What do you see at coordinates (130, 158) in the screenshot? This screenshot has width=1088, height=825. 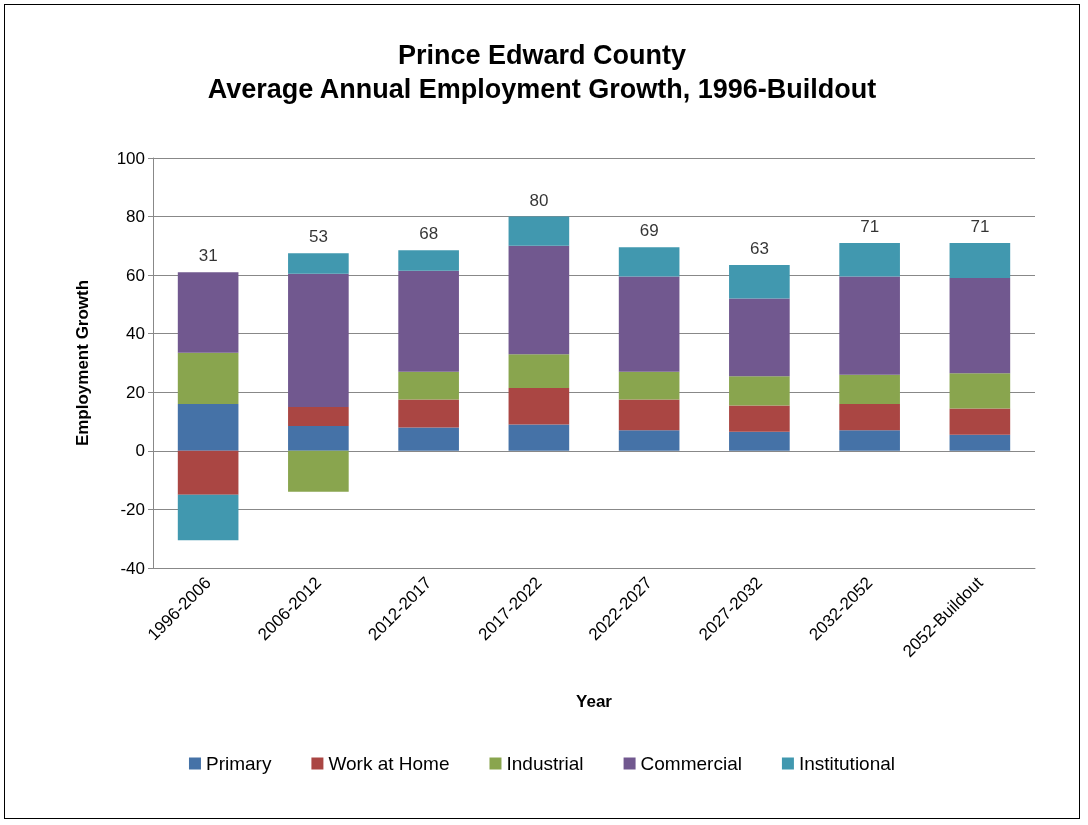 I see `y-tick-label: 100` at bounding box center [130, 158].